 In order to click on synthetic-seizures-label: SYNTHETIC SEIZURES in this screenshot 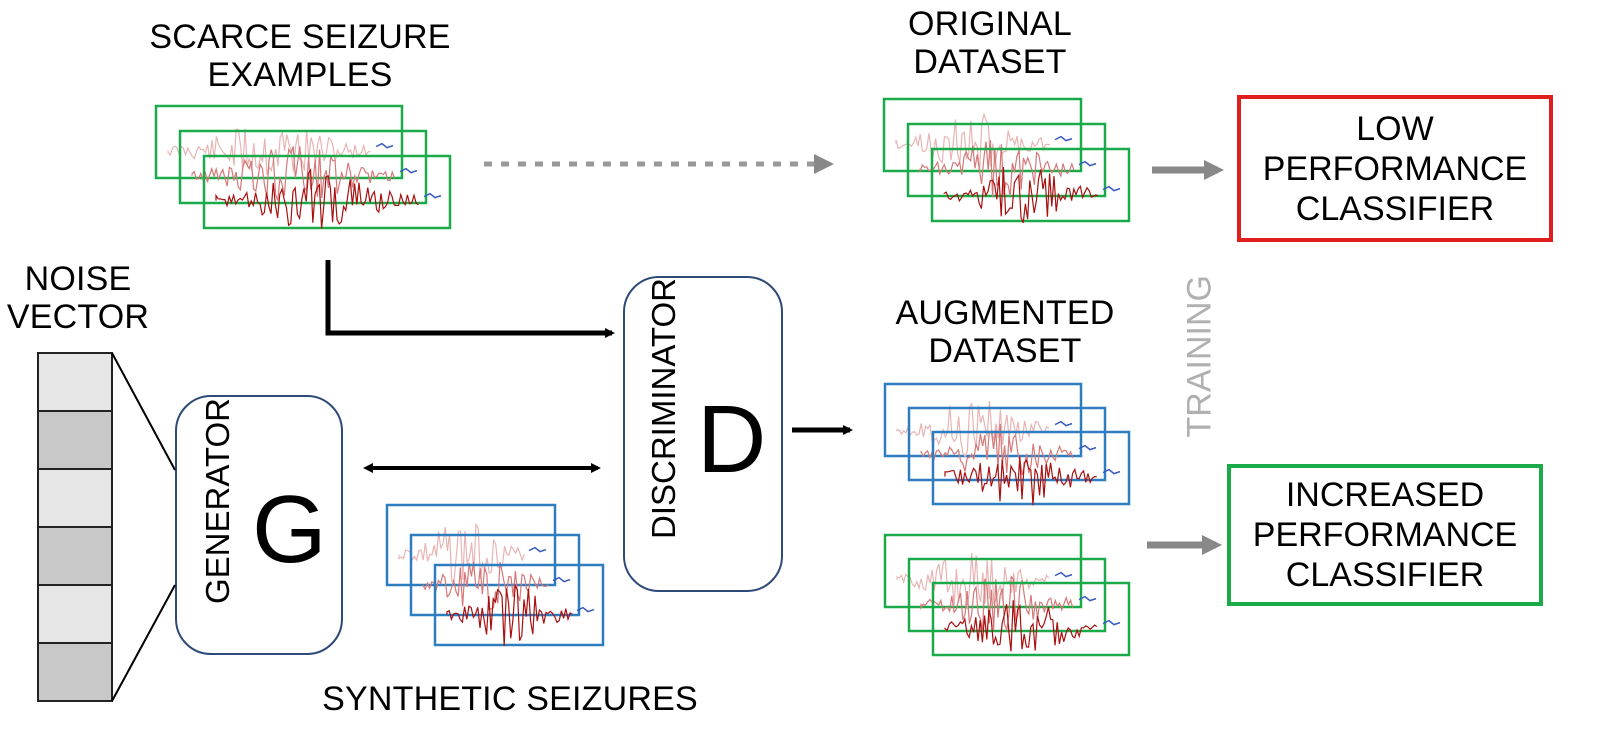, I will do `click(510, 699)`.